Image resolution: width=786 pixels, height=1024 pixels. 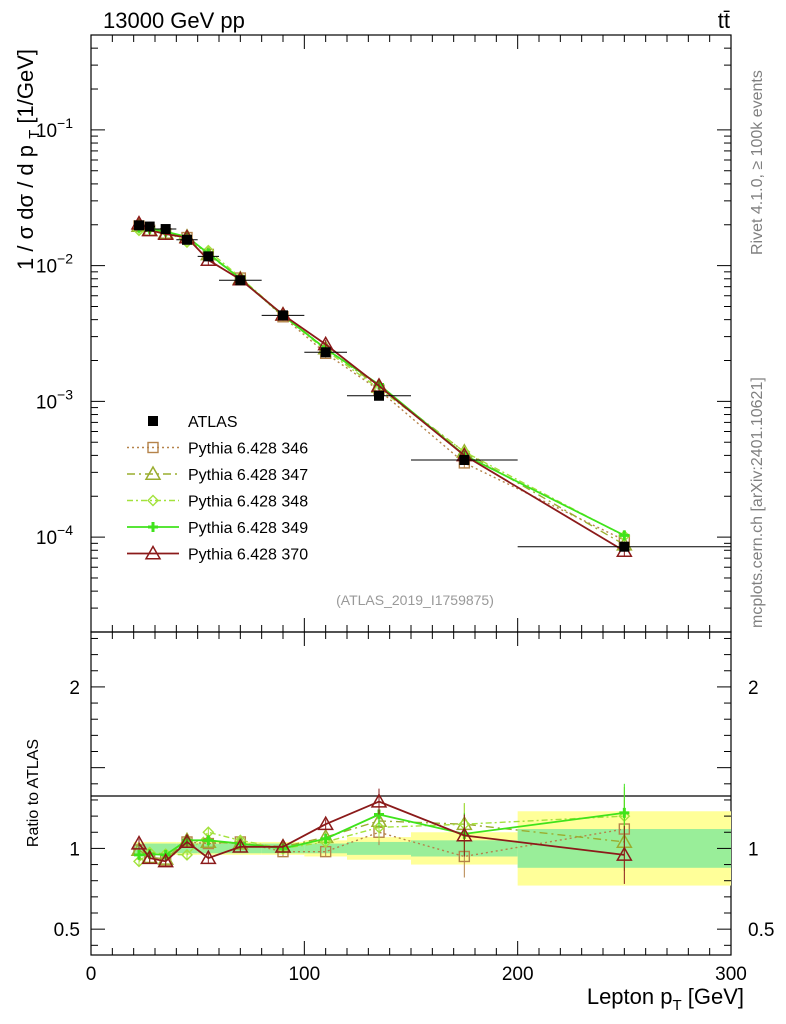 I want to click on y-tick-label: 10⁻², so click(x=54, y=264).